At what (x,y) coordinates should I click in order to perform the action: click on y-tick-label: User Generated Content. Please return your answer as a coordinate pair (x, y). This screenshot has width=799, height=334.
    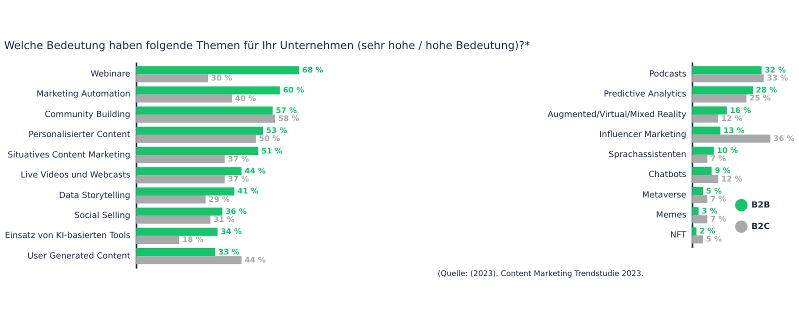
    Looking at the image, I should click on (79, 255).